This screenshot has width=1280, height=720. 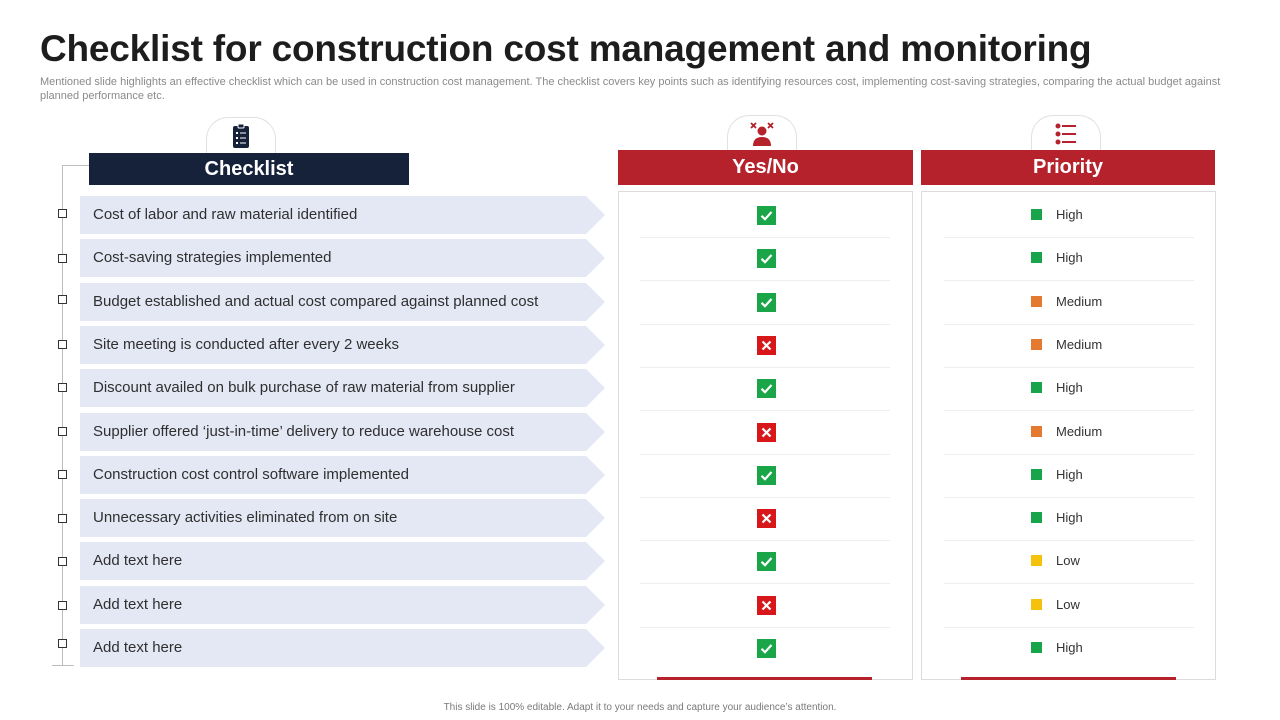 I want to click on priority-label: Low, so click(x=1068, y=604).